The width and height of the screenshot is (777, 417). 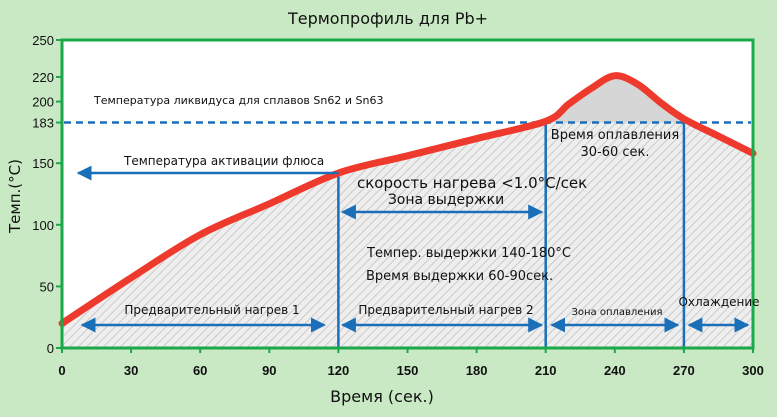 I want to click on reflow-zone-label: Зона оплавления, so click(x=616, y=312).